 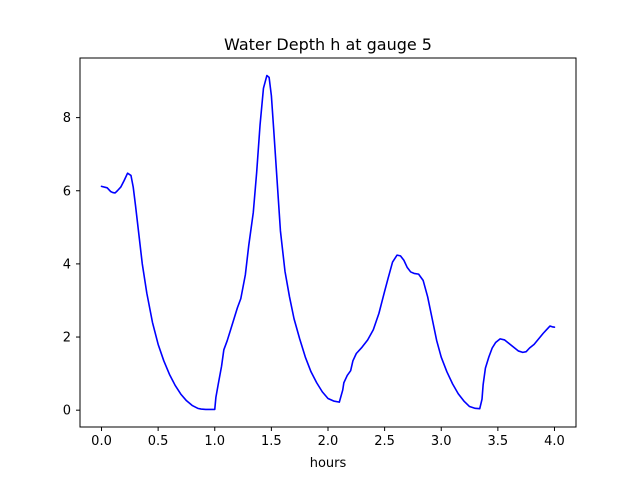 What do you see at coordinates (67, 191) in the screenshot?
I see `y-tick-label: 6` at bounding box center [67, 191].